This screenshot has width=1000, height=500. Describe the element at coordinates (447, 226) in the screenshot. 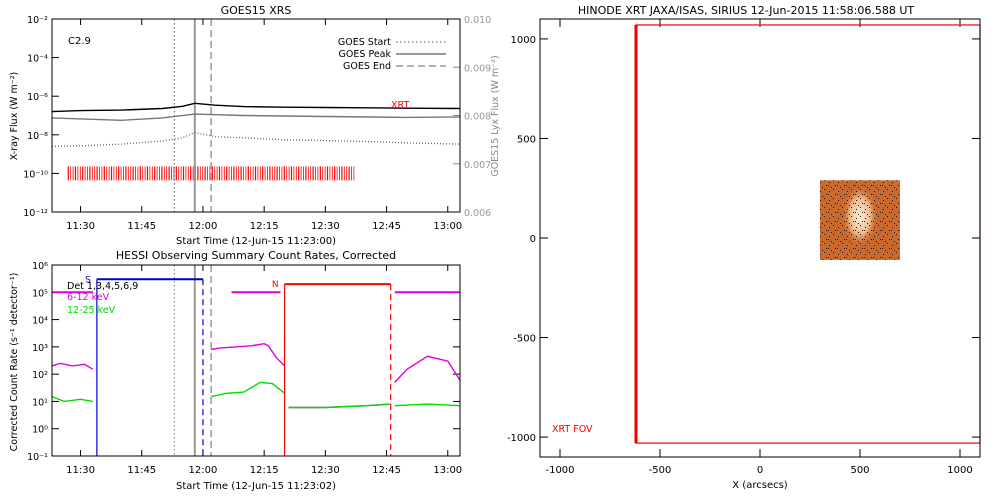

I see `goes-x-tick-label: 13:00` at that location.